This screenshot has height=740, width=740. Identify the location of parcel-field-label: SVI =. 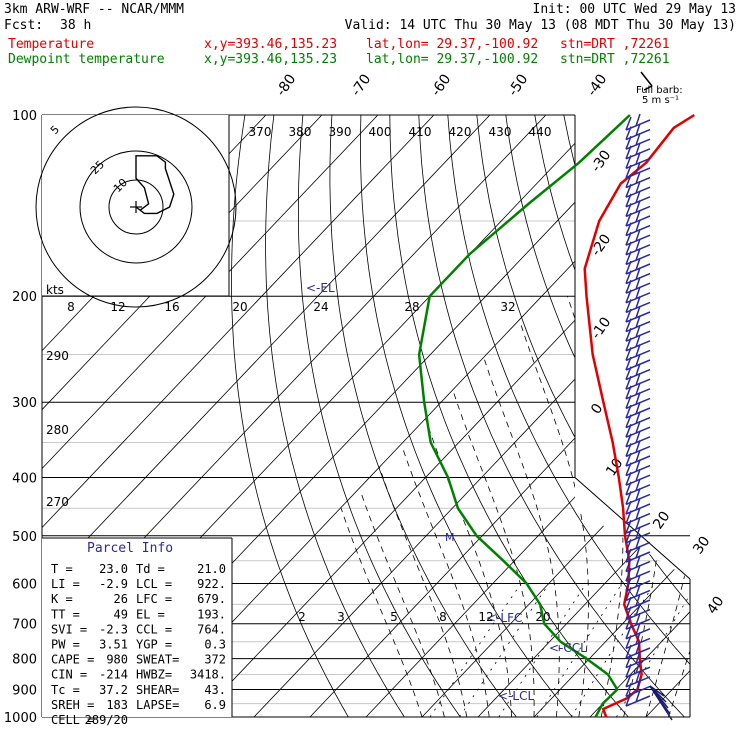
(69, 629).